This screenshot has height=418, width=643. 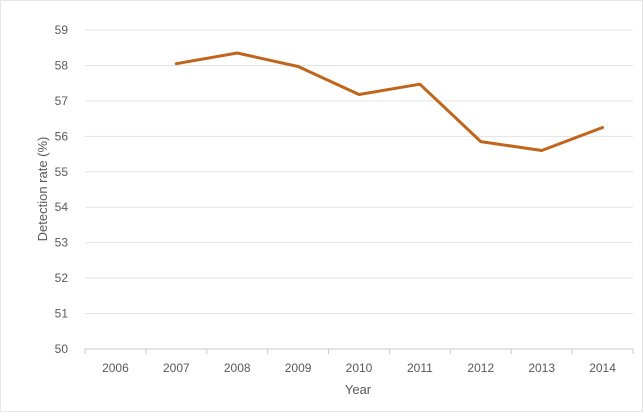 I want to click on x-tick-label: 2012, so click(x=480, y=368).